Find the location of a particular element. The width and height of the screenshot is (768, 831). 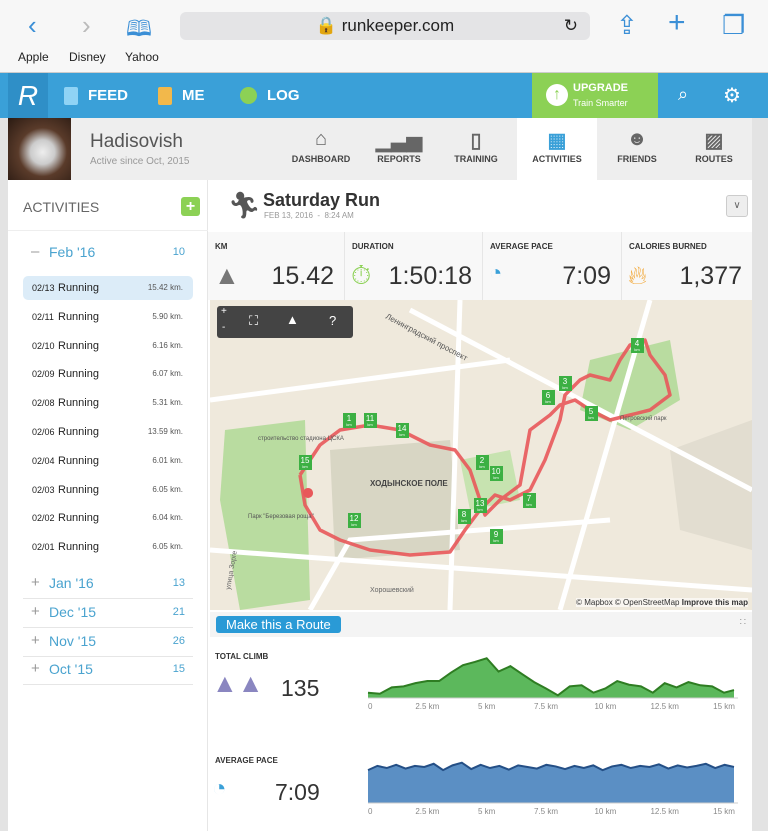

bookmark-yahoo: Yahoo is located at coordinates (142, 57).